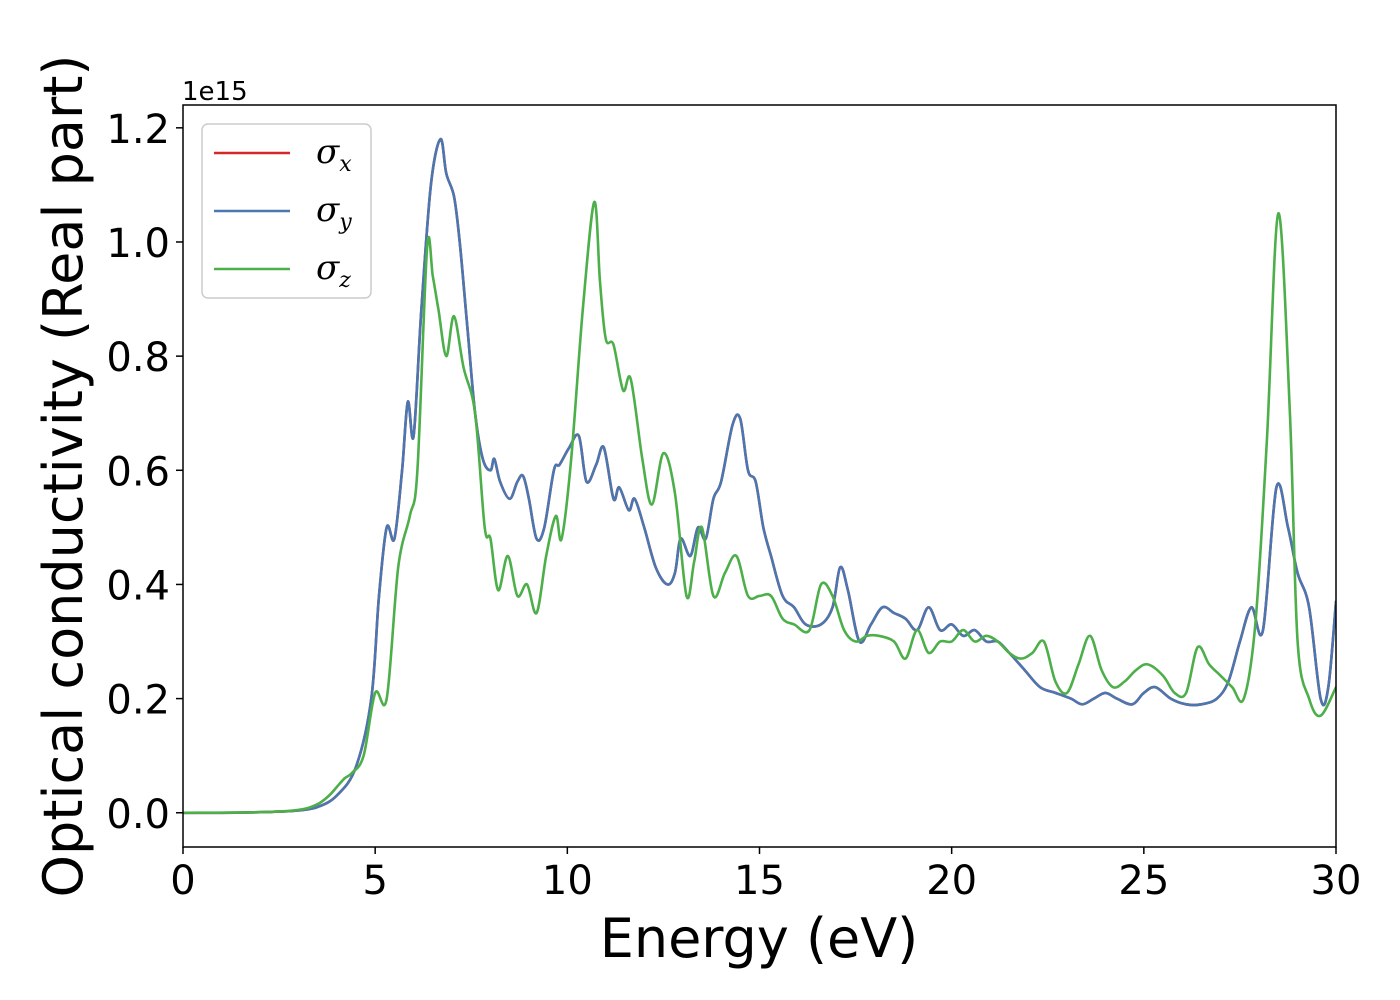 This screenshot has width=1400, height=1000. I want to click on x-tick-label: 25, so click(1143, 881).